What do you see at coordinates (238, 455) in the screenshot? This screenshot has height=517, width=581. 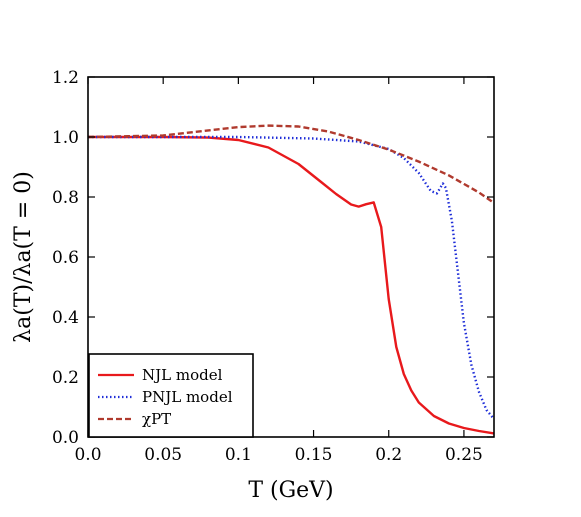 I see `x-tick-label: 0.1` at bounding box center [238, 455].